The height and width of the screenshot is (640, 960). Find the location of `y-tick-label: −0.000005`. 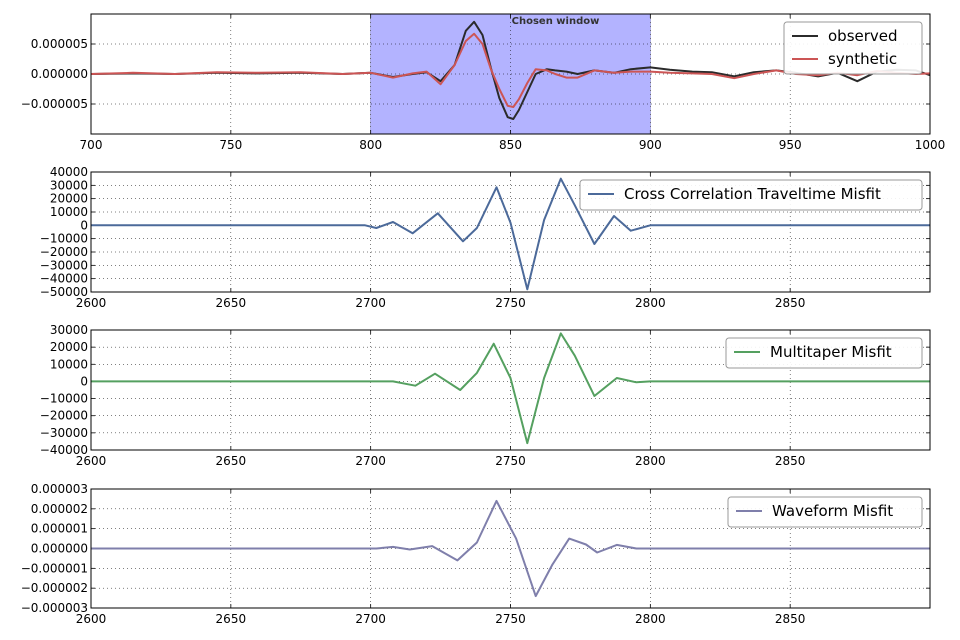

y-tick-label: −0.000005 is located at coordinates (54, 104).